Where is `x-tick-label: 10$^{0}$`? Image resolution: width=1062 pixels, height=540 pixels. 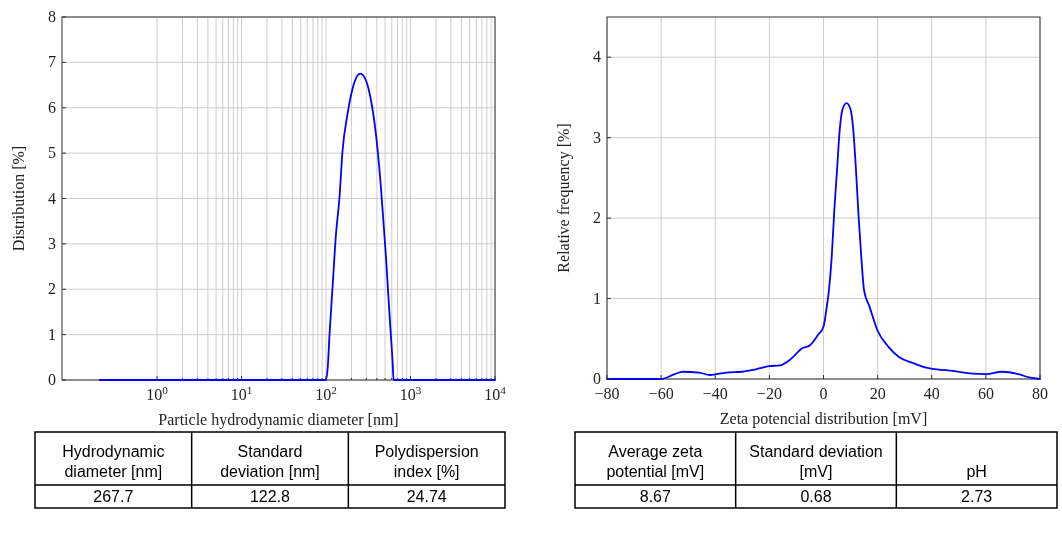 x-tick-label: 10$^{0}$ is located at coordinates (157, 393).